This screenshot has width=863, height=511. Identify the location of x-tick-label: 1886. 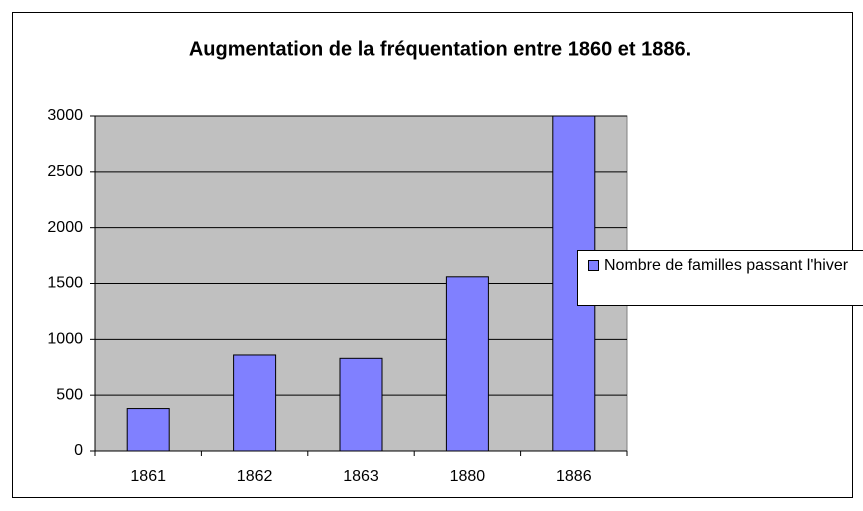
(574, 476).